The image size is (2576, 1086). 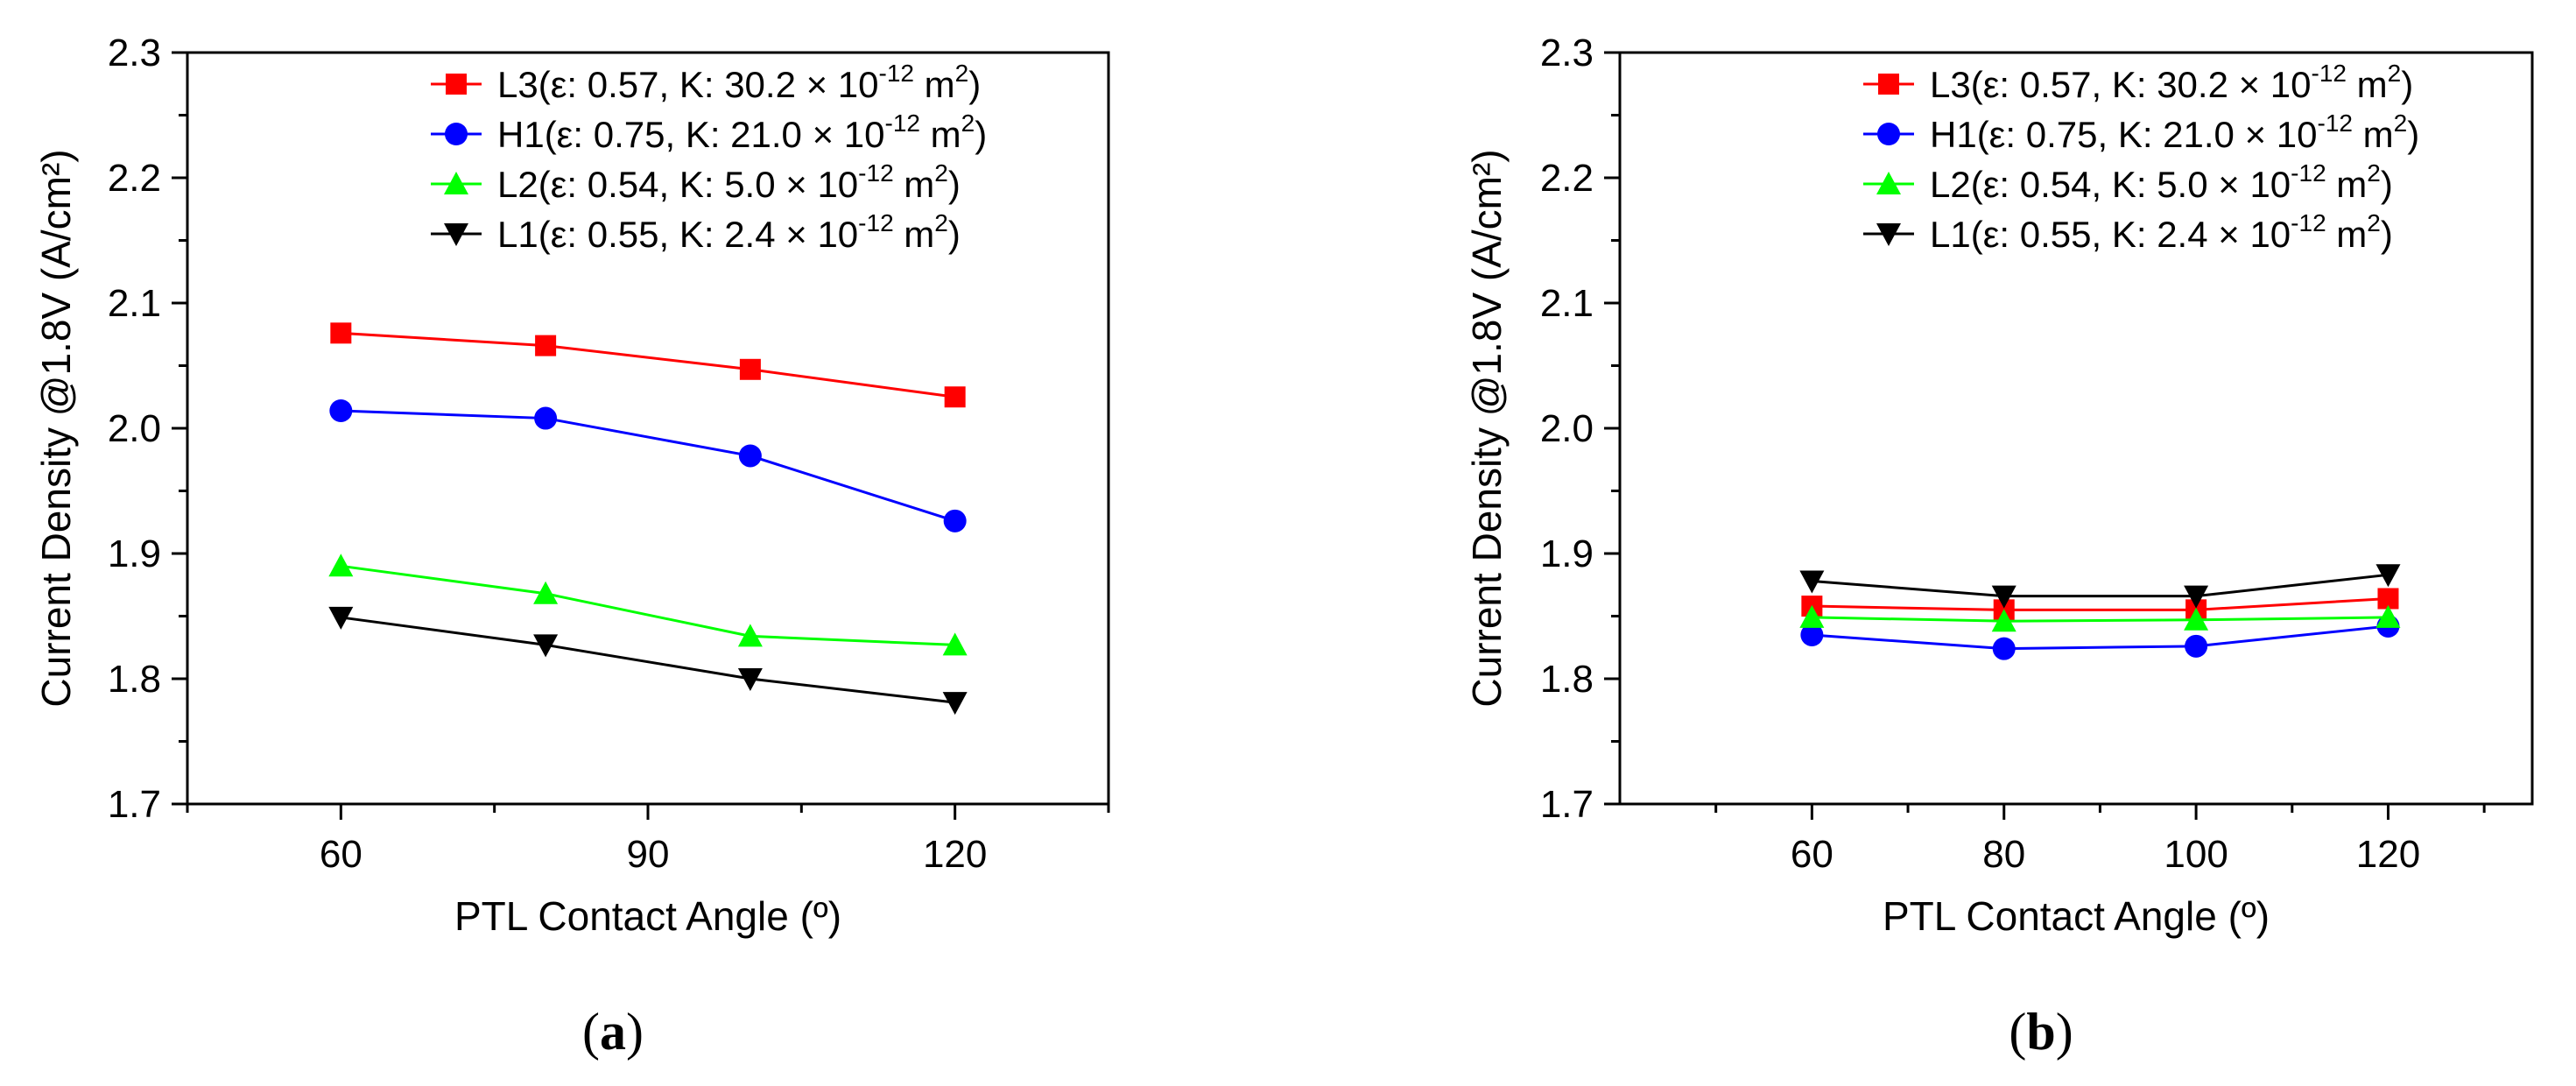 What do you see at coordinates (2003, 854) in the screenshot?
I see `x-tick-label: 80` at bounding box center [2003, 854].